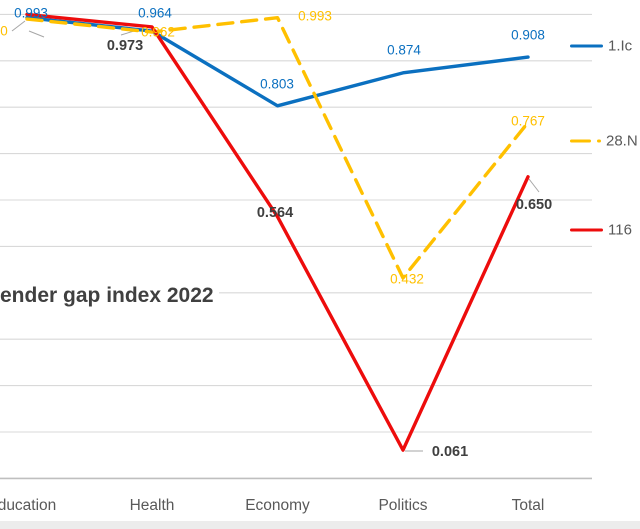 This screenshot has width=640, height=529. What do you see at coordinates (528, 35) in the screenshot?
I see `data-label: 0.908` at bounding box center [528, 35].